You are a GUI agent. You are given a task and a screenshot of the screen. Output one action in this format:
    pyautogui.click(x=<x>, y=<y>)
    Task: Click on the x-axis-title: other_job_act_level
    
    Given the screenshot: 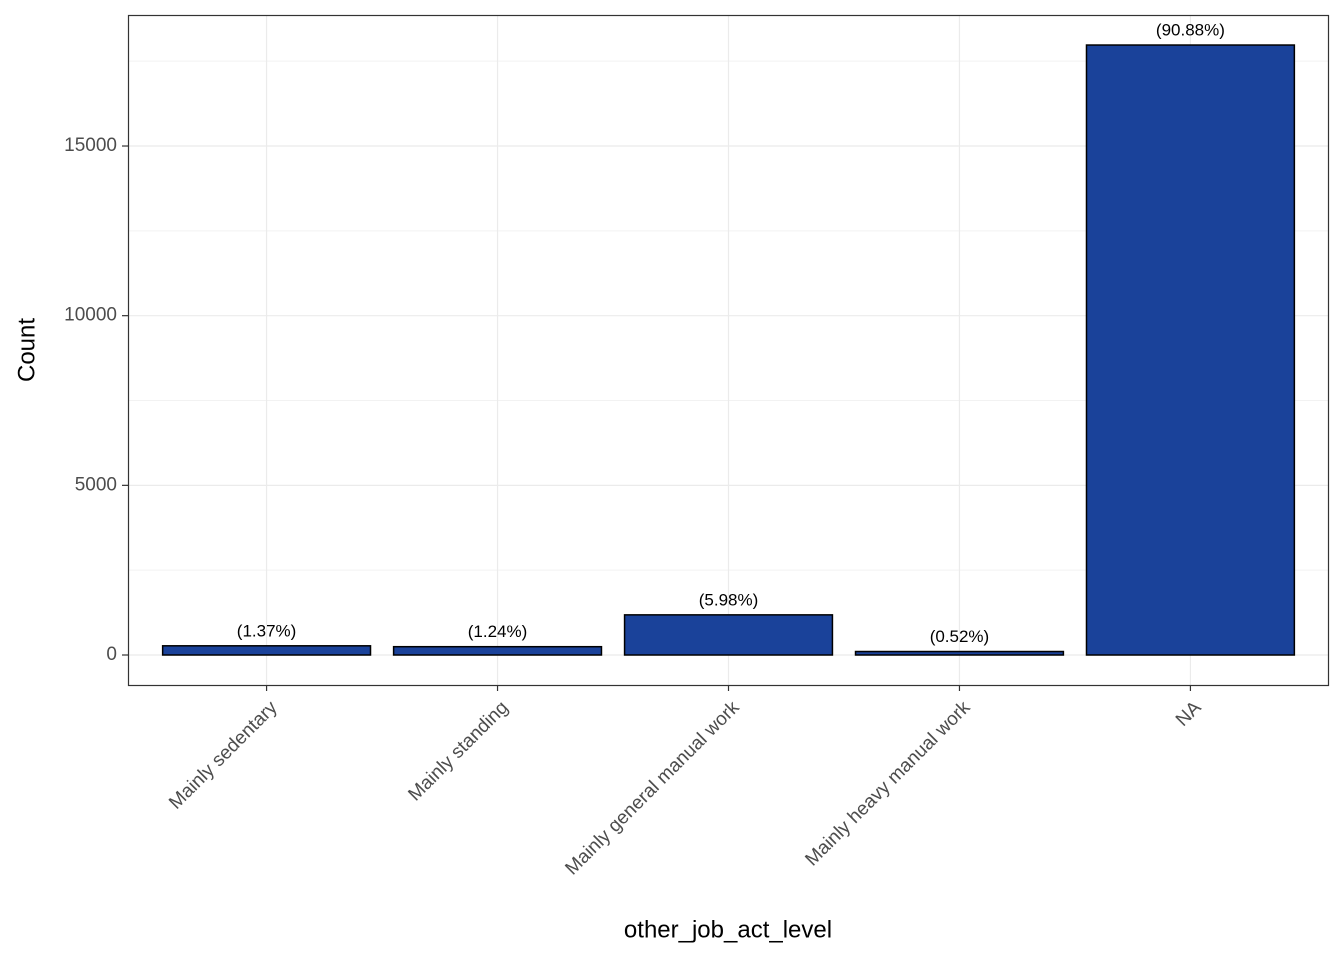 What is the action you would take?
    pyautogui.click(x=728, y=929)
    